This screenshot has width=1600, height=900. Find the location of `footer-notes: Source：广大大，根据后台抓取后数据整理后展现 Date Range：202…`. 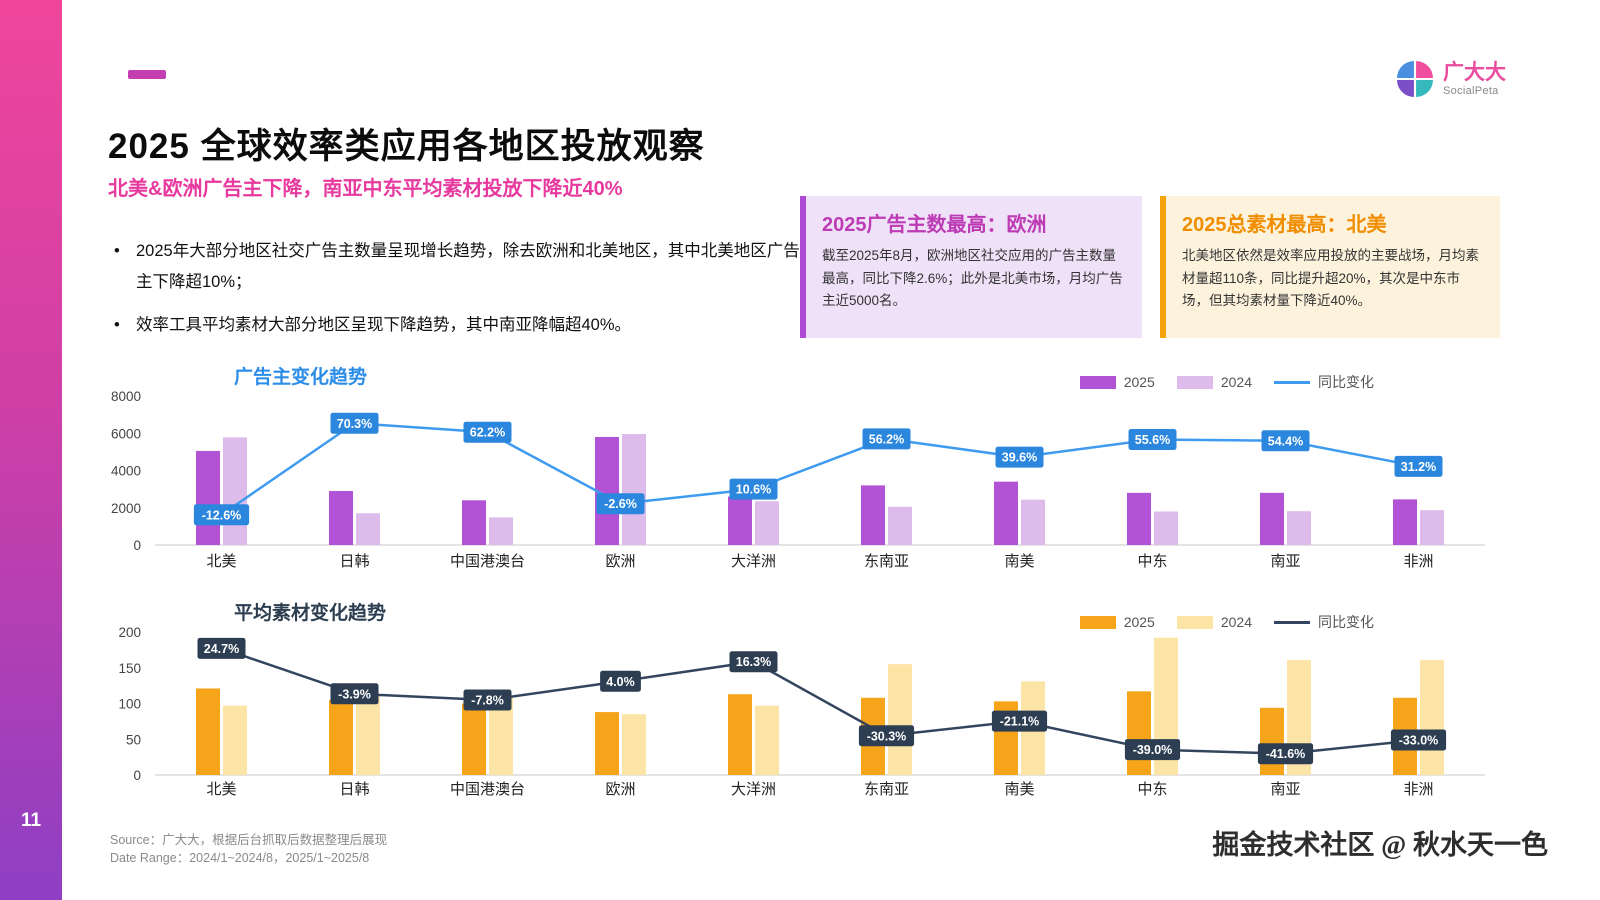

footer-notes: Source：广大大，根据后台抓取后数据整理后展现 Date Range：202… is located at coordinates (248, 849).